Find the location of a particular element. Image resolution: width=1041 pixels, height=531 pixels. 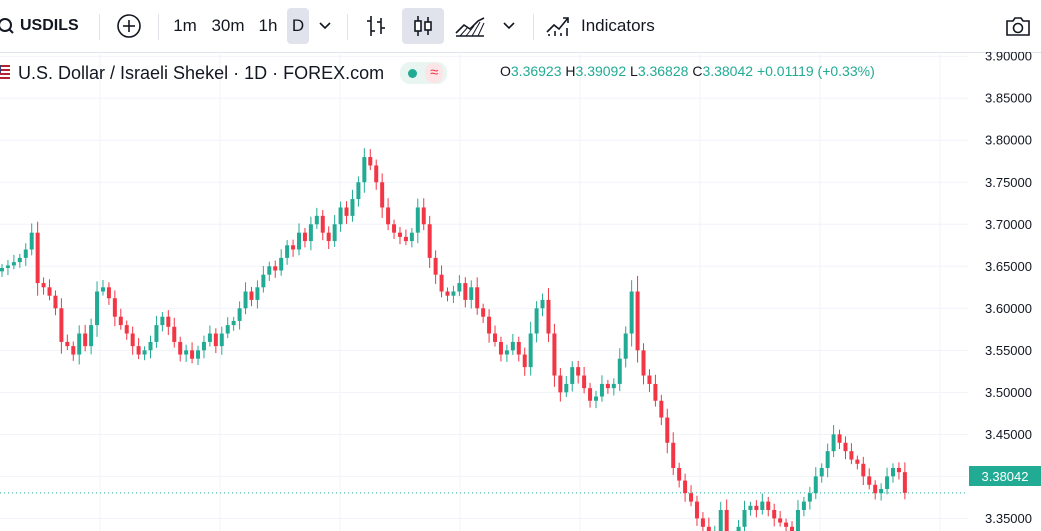

candlestick-icon is located at coordinates (423, 26).